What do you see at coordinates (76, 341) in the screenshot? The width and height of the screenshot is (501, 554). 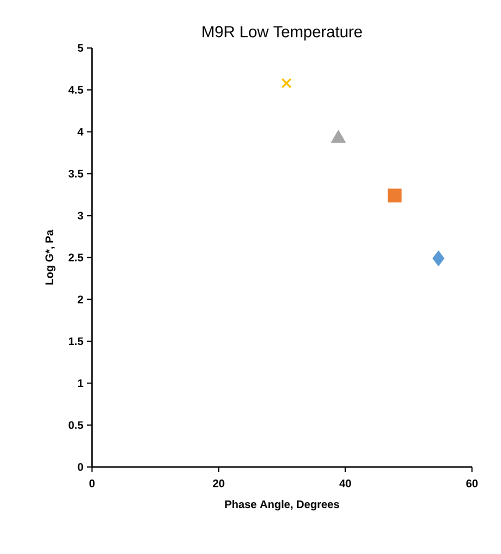 I see `y-tick-label: 1.5` at bounding box center [76, 341].